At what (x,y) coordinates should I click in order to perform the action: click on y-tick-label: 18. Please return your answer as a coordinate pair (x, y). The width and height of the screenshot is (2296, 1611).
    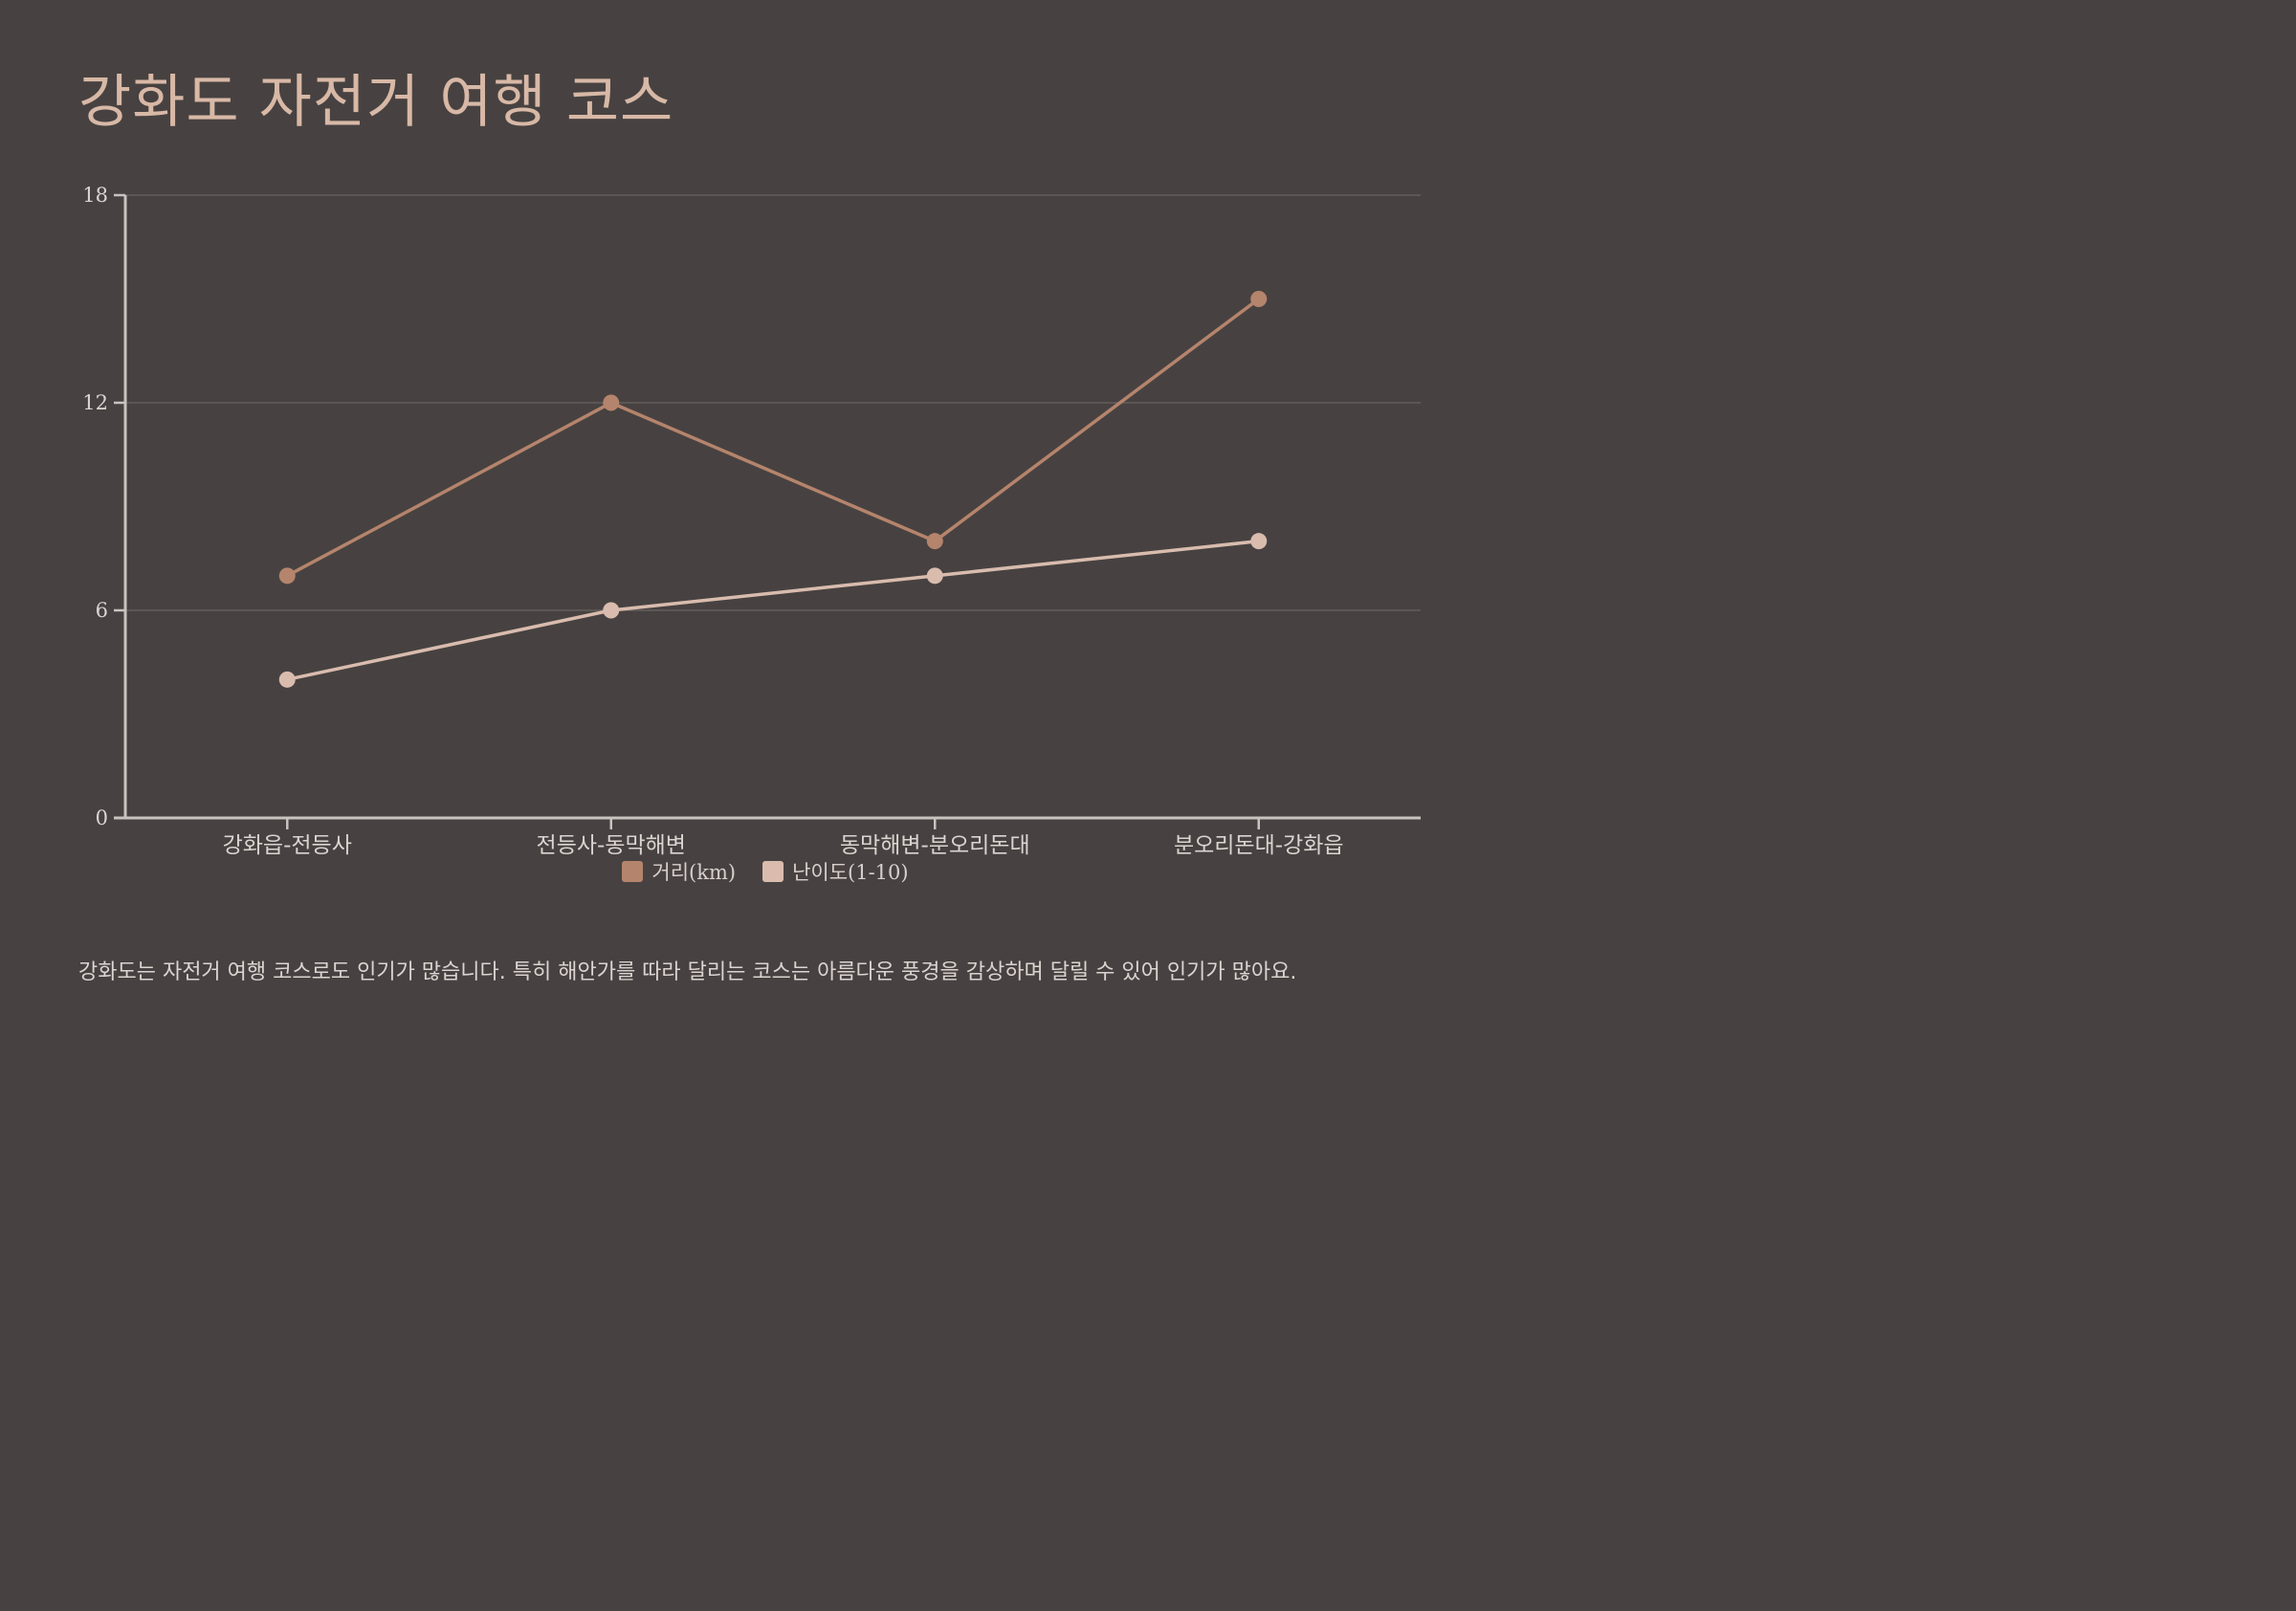
    Looking at the image, I should click on (95, 196).